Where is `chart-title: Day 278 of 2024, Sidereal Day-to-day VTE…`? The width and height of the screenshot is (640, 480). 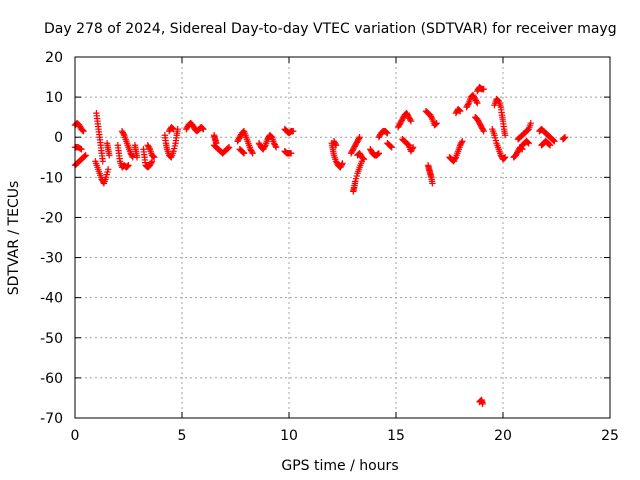 chart-title: Day 278 of 2024, Sidereal Day-to-day VTE… is located at coordinates (330, 29).